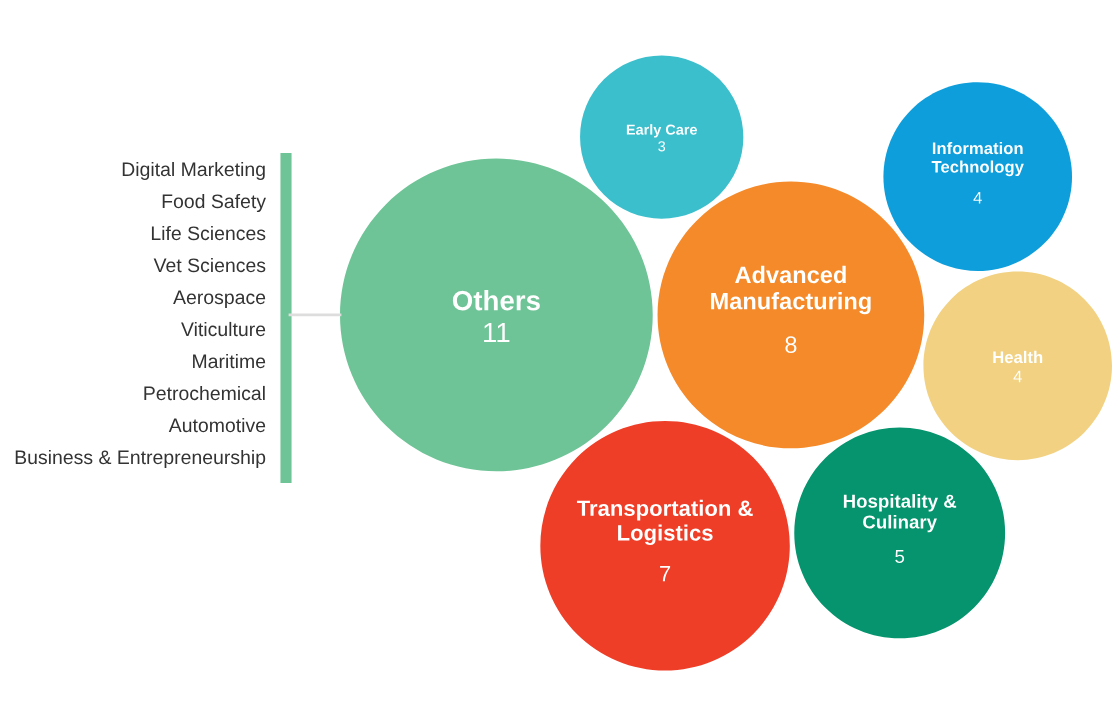  I want to click on text: Digital Marketing, so click(193, 171).